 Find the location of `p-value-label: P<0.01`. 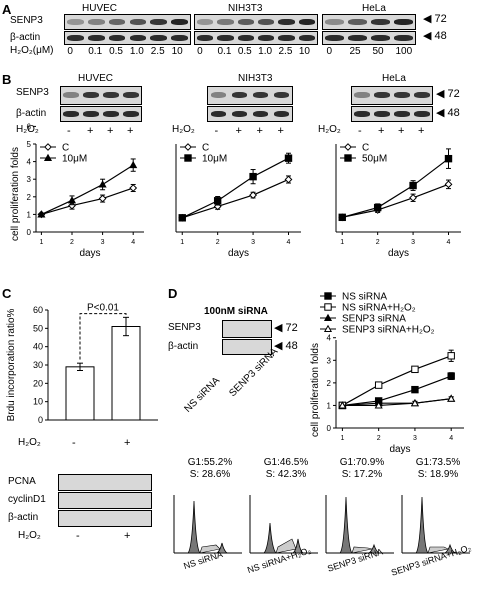

p-value-label: P<0.01 is located at coordinates (103, 308).